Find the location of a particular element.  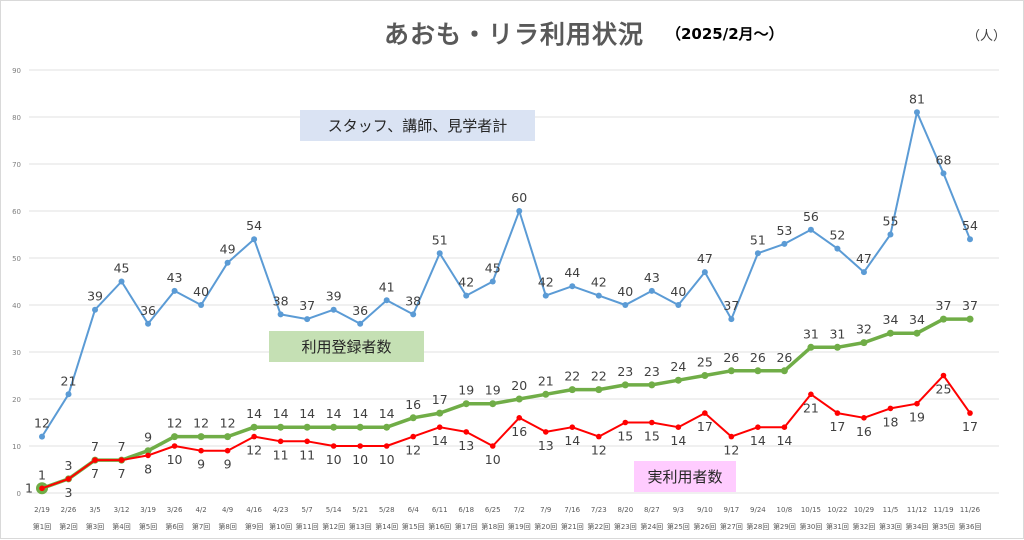

x-tick-session: 第1回 is located at coordinates (42, 526).